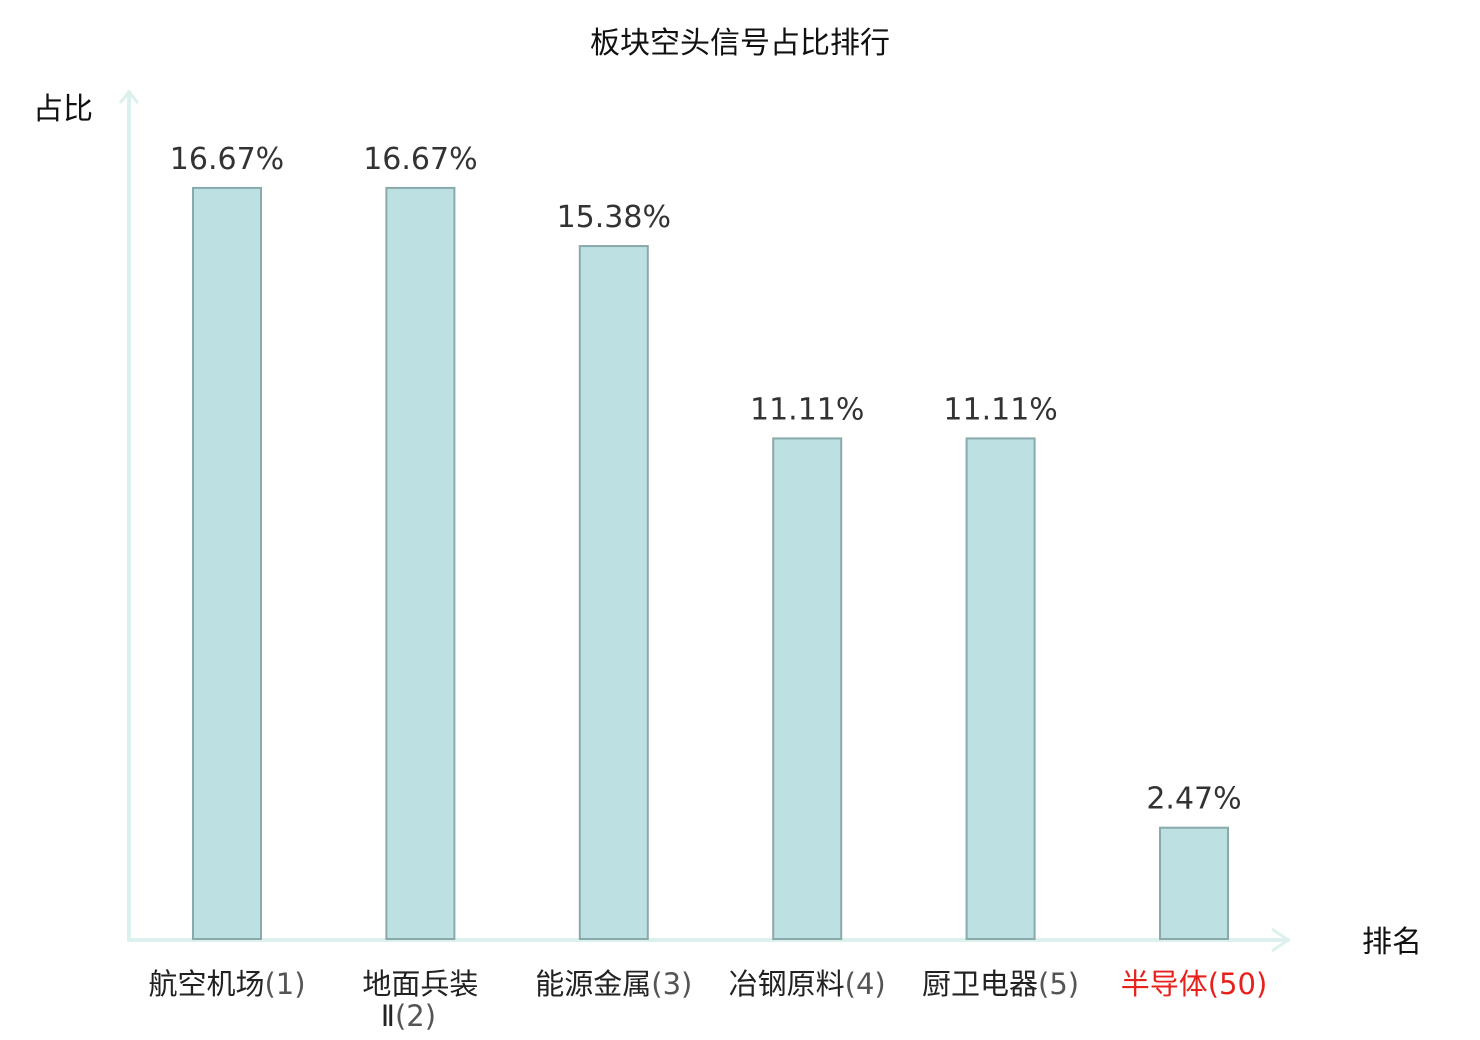 The width and height of the screenshot is (1480, 1040). What do you see at coordinates (671, 984) in the screenshot?
I see `category-rank: (3)` at bounding box center [671, 984].